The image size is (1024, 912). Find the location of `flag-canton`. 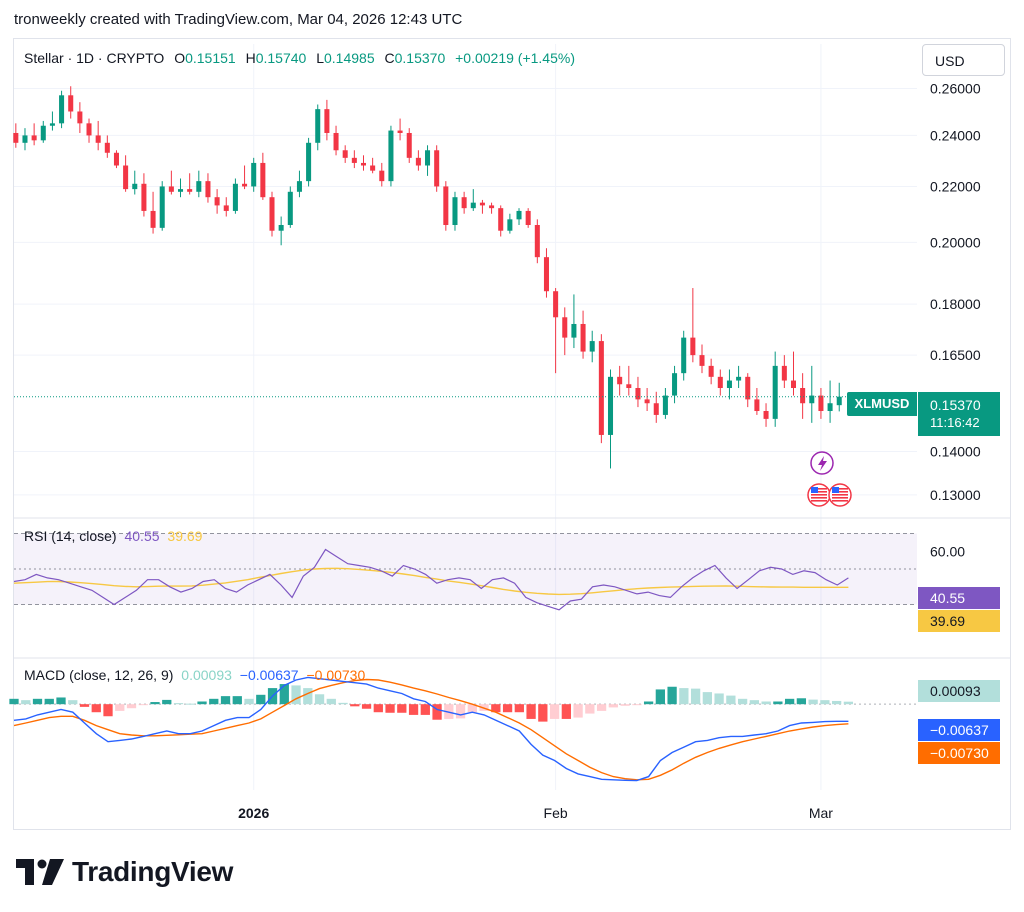

flag-canton is located at coordinates (814, 490).